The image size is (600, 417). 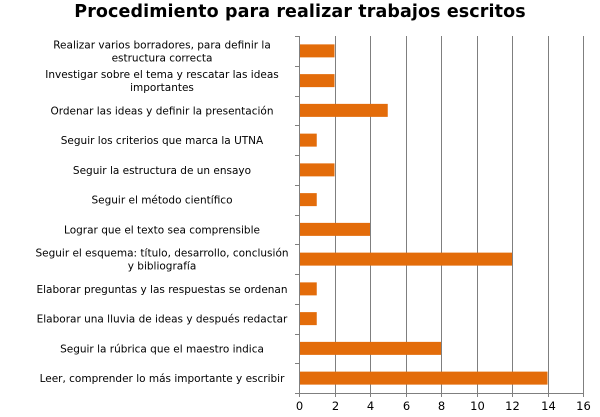 I want to click on category-label-line: Lograr que el texto sea comprensible, so click(x=162, y=230).